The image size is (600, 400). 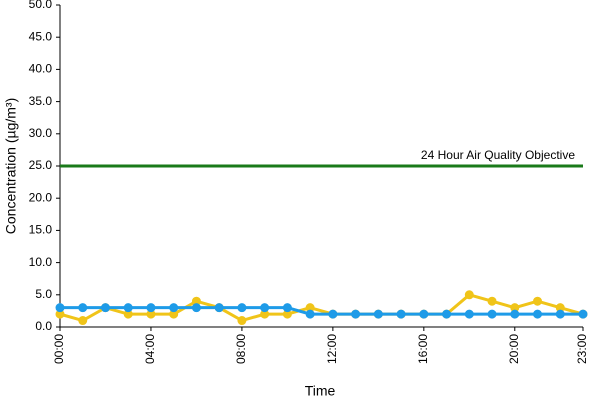 What do you see at coordinates (41, 197) in the screenshot?
I see `y-tick-label: 20.0` at bounding box center [41, 197].